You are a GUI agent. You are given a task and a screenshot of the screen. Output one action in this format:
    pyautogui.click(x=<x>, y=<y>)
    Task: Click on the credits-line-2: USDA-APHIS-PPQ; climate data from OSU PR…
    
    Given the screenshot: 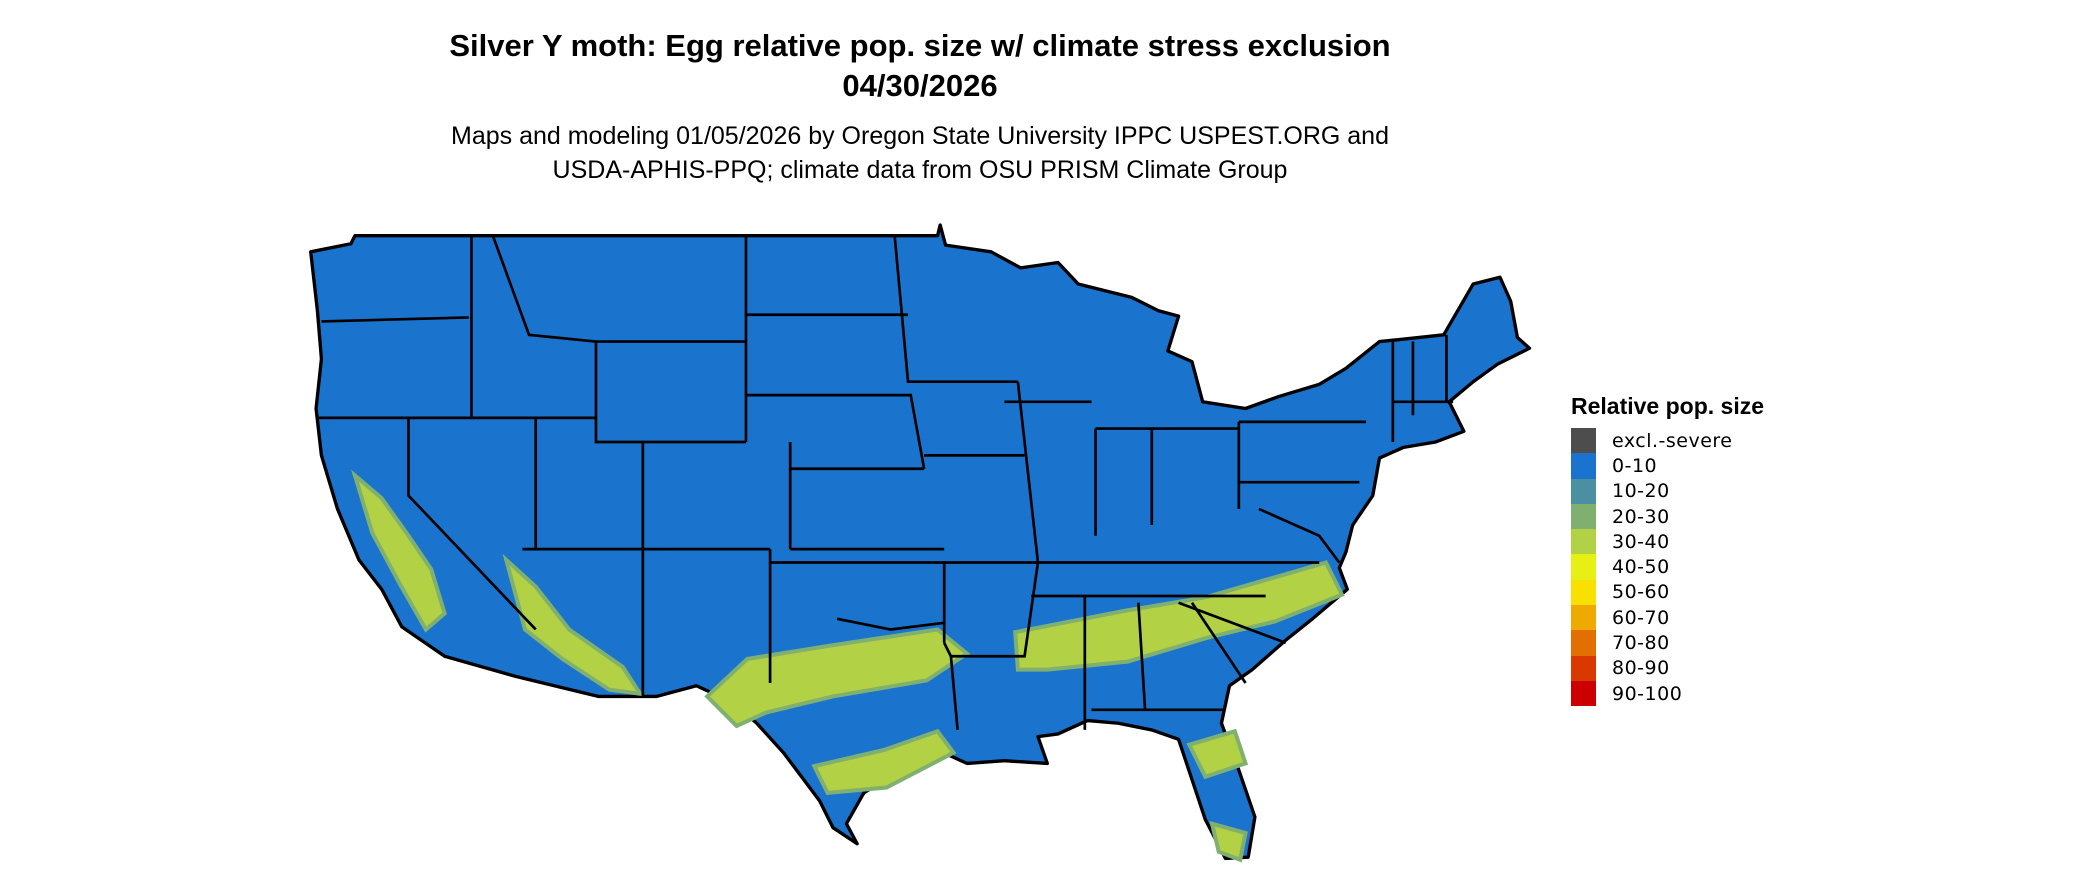 What is the action you would take?
    pyautogui.click(x=920, y=170)
    